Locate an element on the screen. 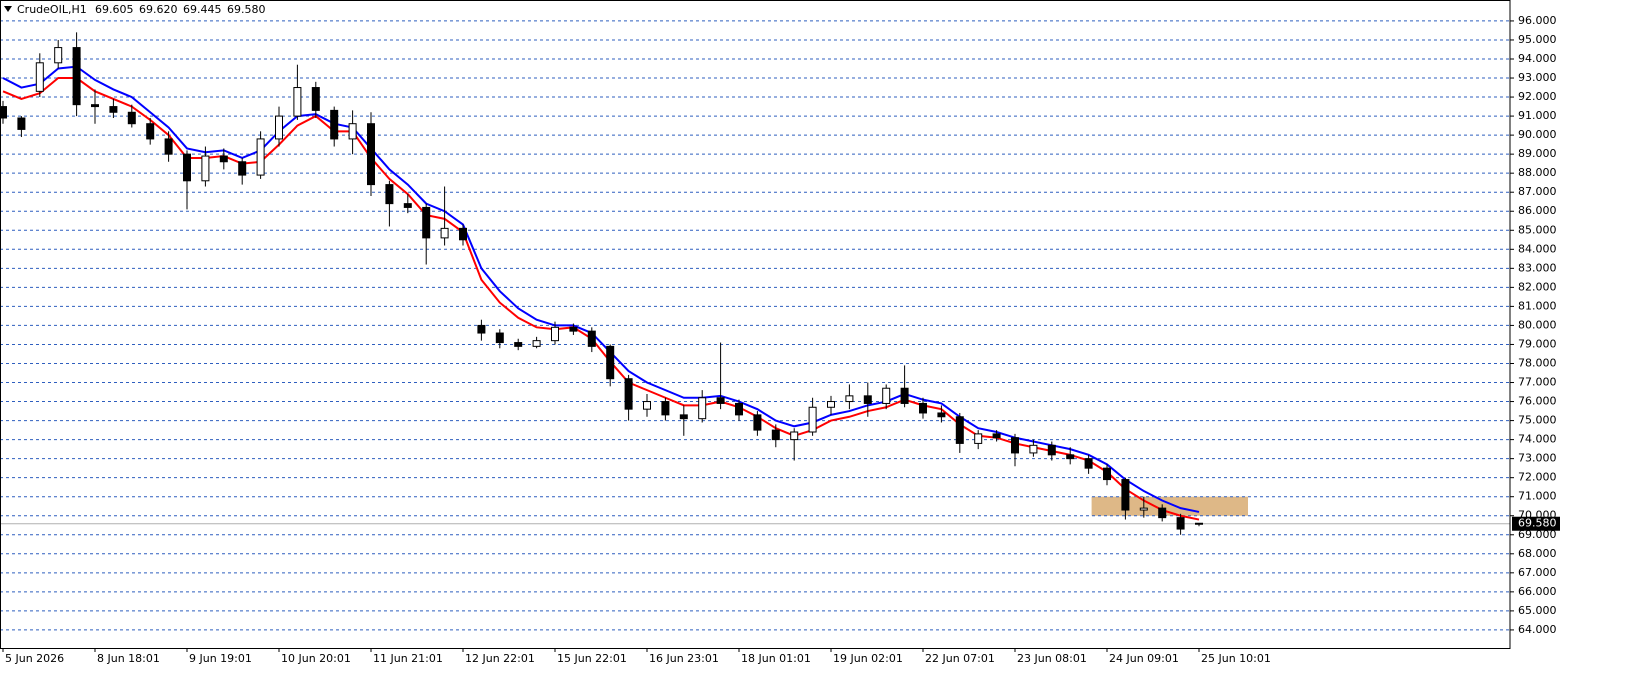  y-tick-label: 92.000 is located at coordinates (1537, 96).